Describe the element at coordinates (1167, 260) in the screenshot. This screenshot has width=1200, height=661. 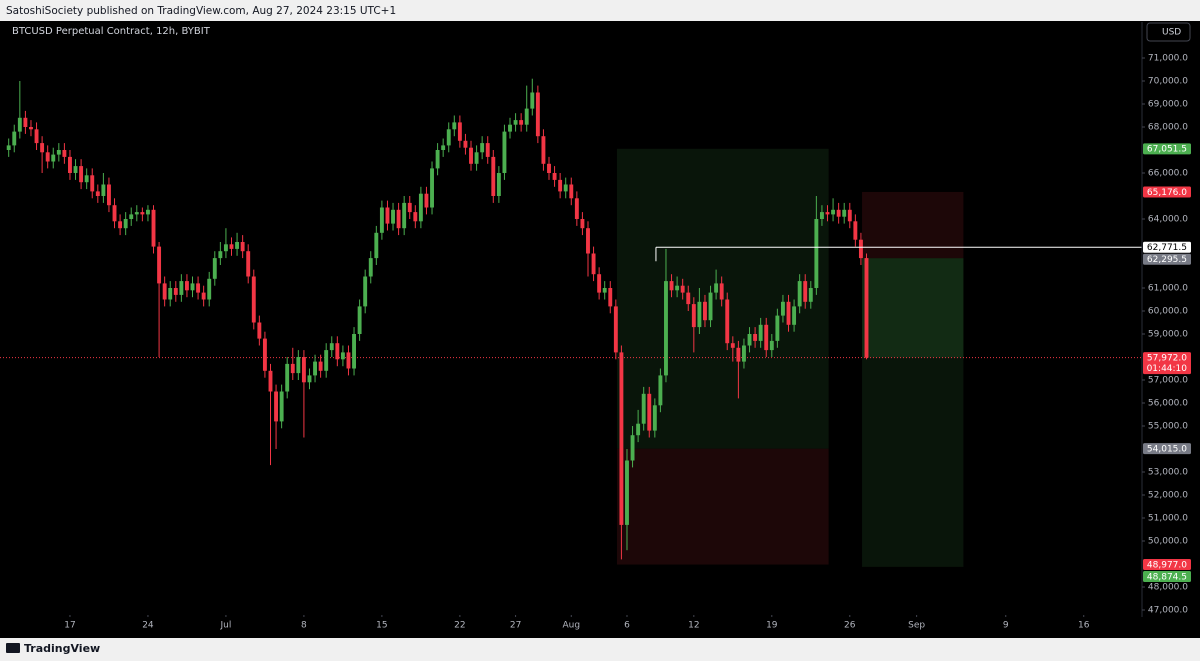
I see `price-badge-label: 62,295.5` at that location.